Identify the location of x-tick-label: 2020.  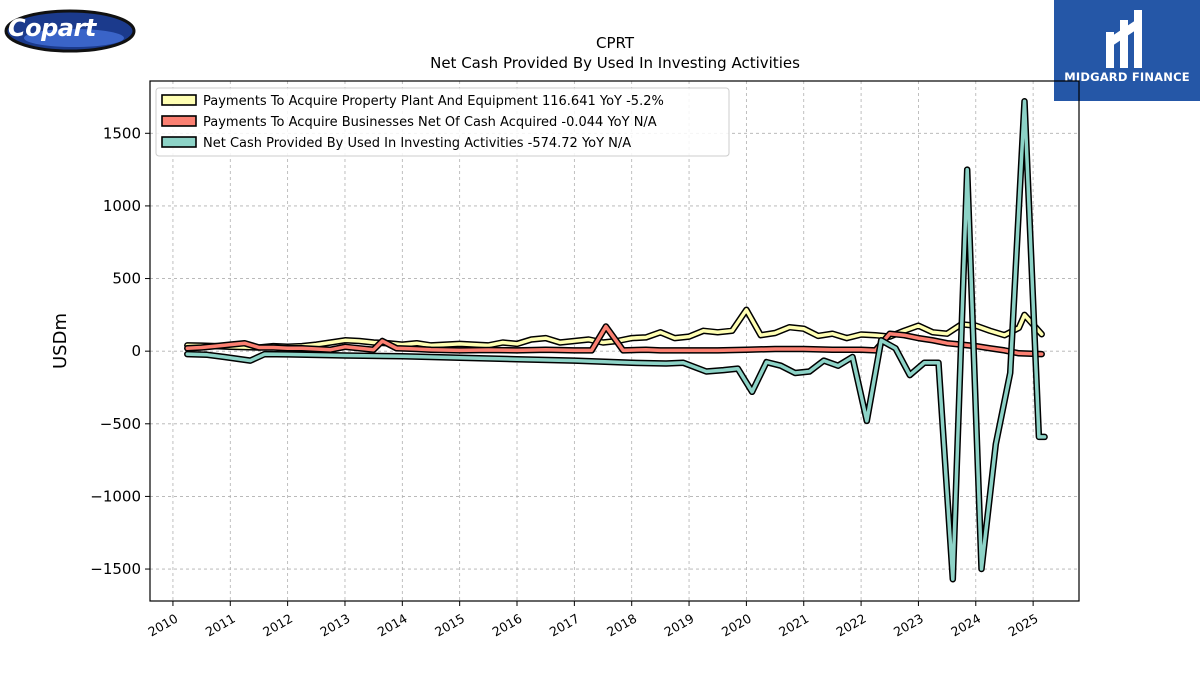
(736, 625).